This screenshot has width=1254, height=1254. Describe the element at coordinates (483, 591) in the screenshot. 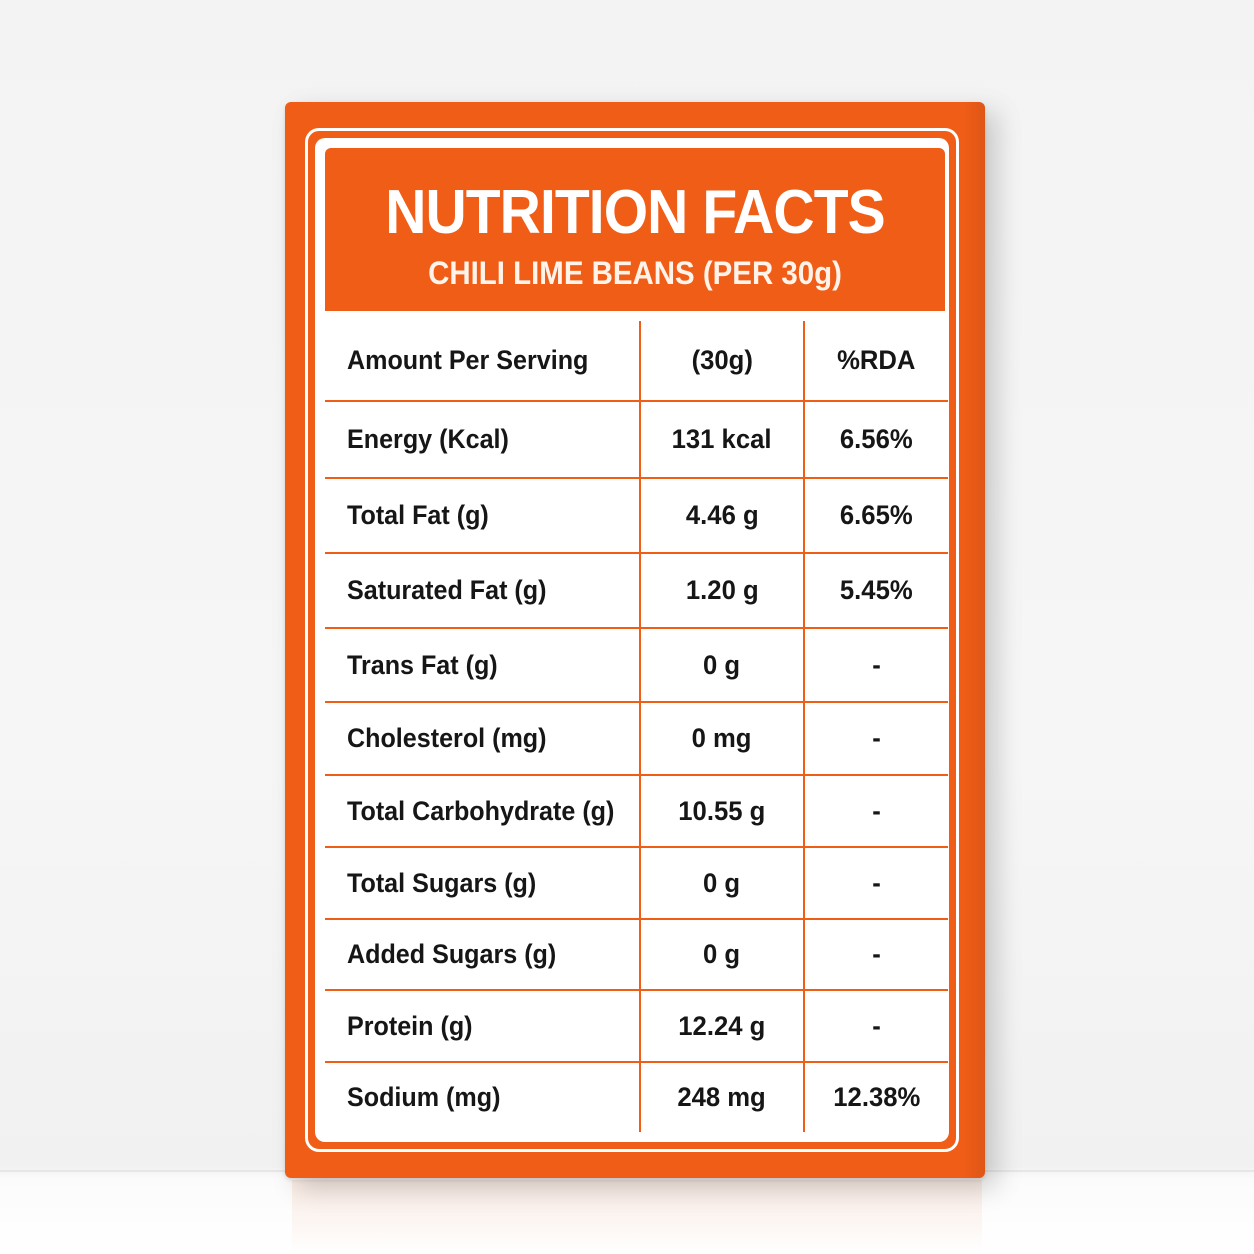

I see `nutrient-name: Saturated Fat (g)` at that location.